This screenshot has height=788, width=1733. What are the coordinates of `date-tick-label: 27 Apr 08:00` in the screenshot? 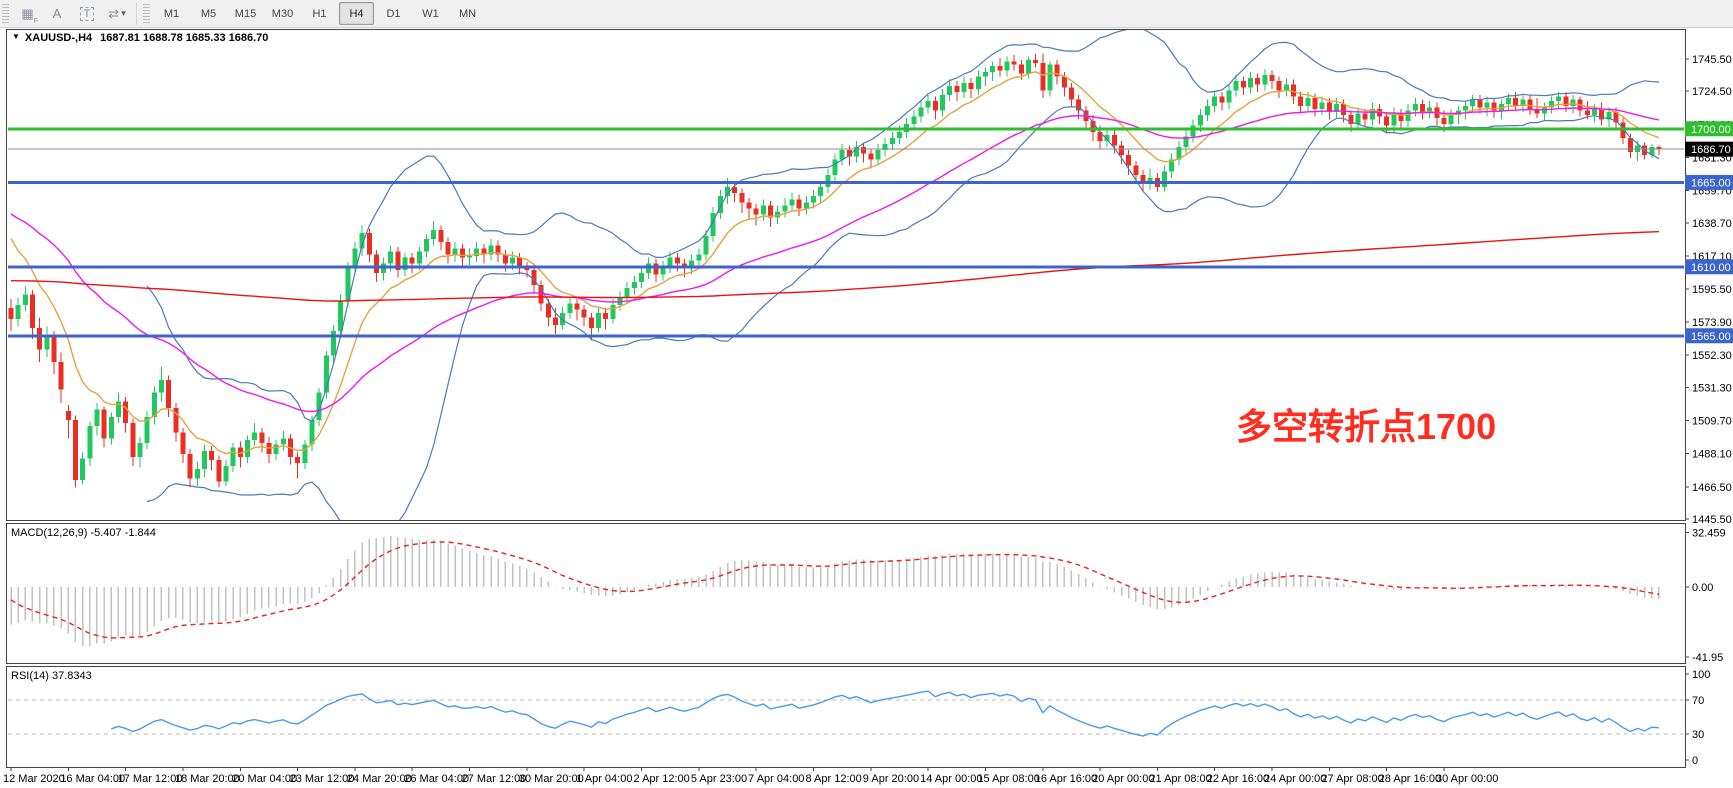 It's located at (1352, 779).